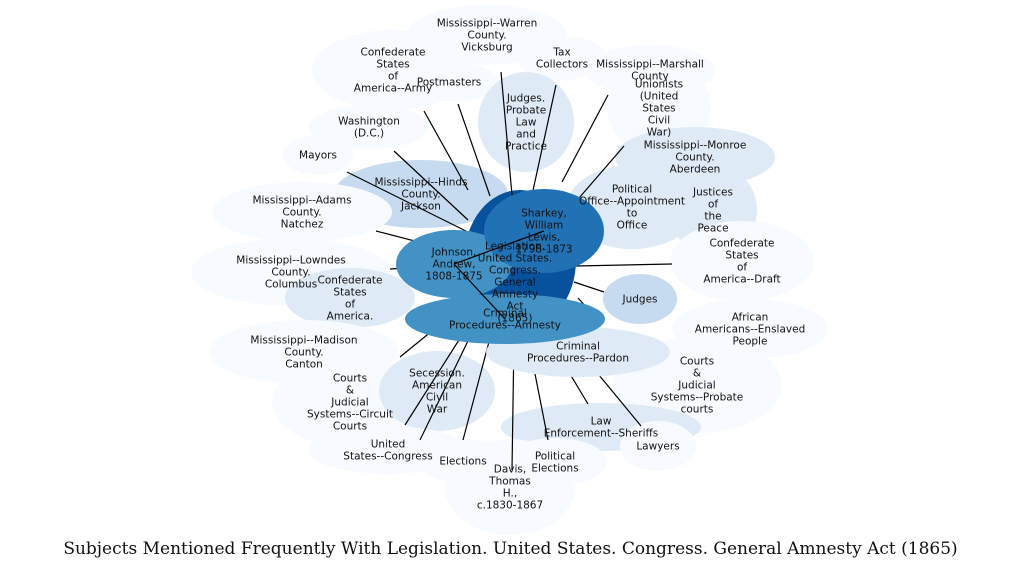 The height and width of the screenshot is (572, 1021). Describe the element at coordinates (750, 342) in the screenshot. I see `label-line: People` at that location.